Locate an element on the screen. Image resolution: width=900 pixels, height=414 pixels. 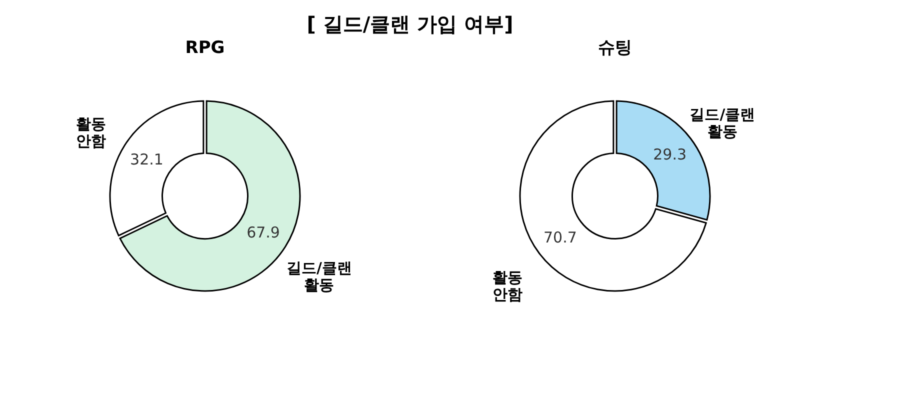
data-label: 29.3 is located at coordinates (670, 154).